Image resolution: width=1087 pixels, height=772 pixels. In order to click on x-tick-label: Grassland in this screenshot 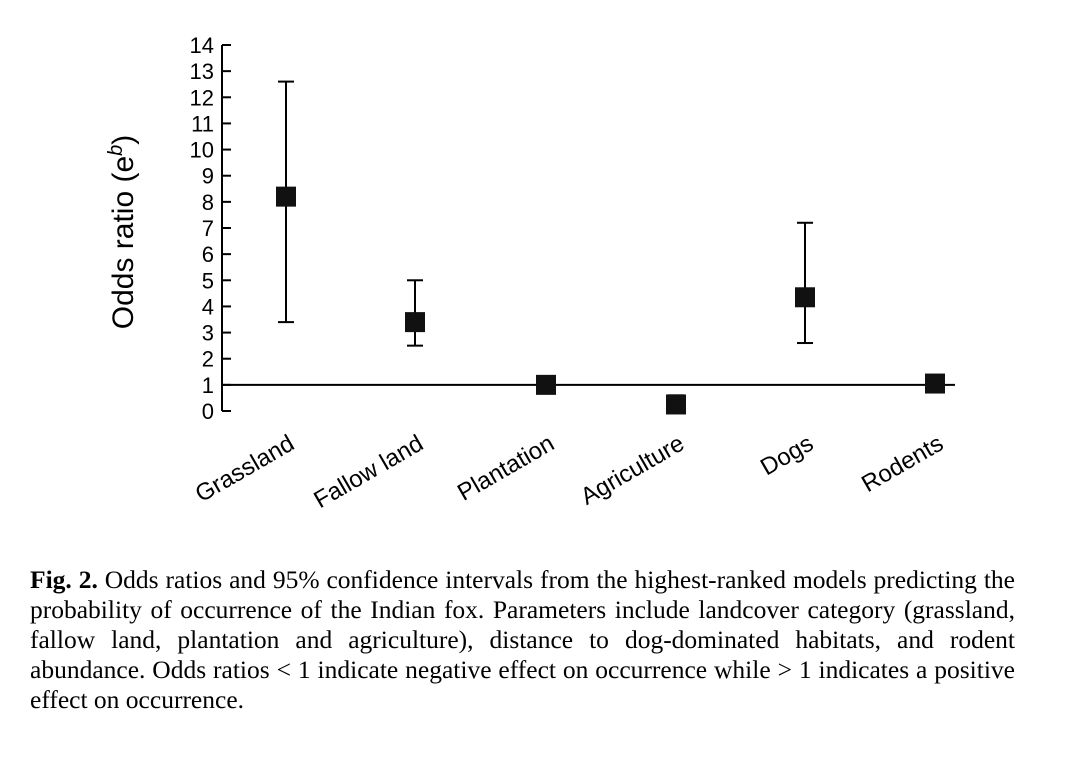, I will do `click(245, 469)`.